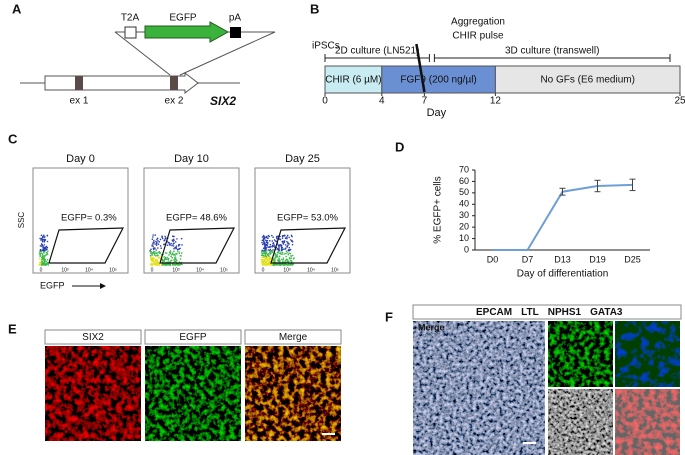 This screenshot has width=685, height=455. Describe the element at coordinates (437, 113) in the screenshot. I see `axis-label: Day` at that location.